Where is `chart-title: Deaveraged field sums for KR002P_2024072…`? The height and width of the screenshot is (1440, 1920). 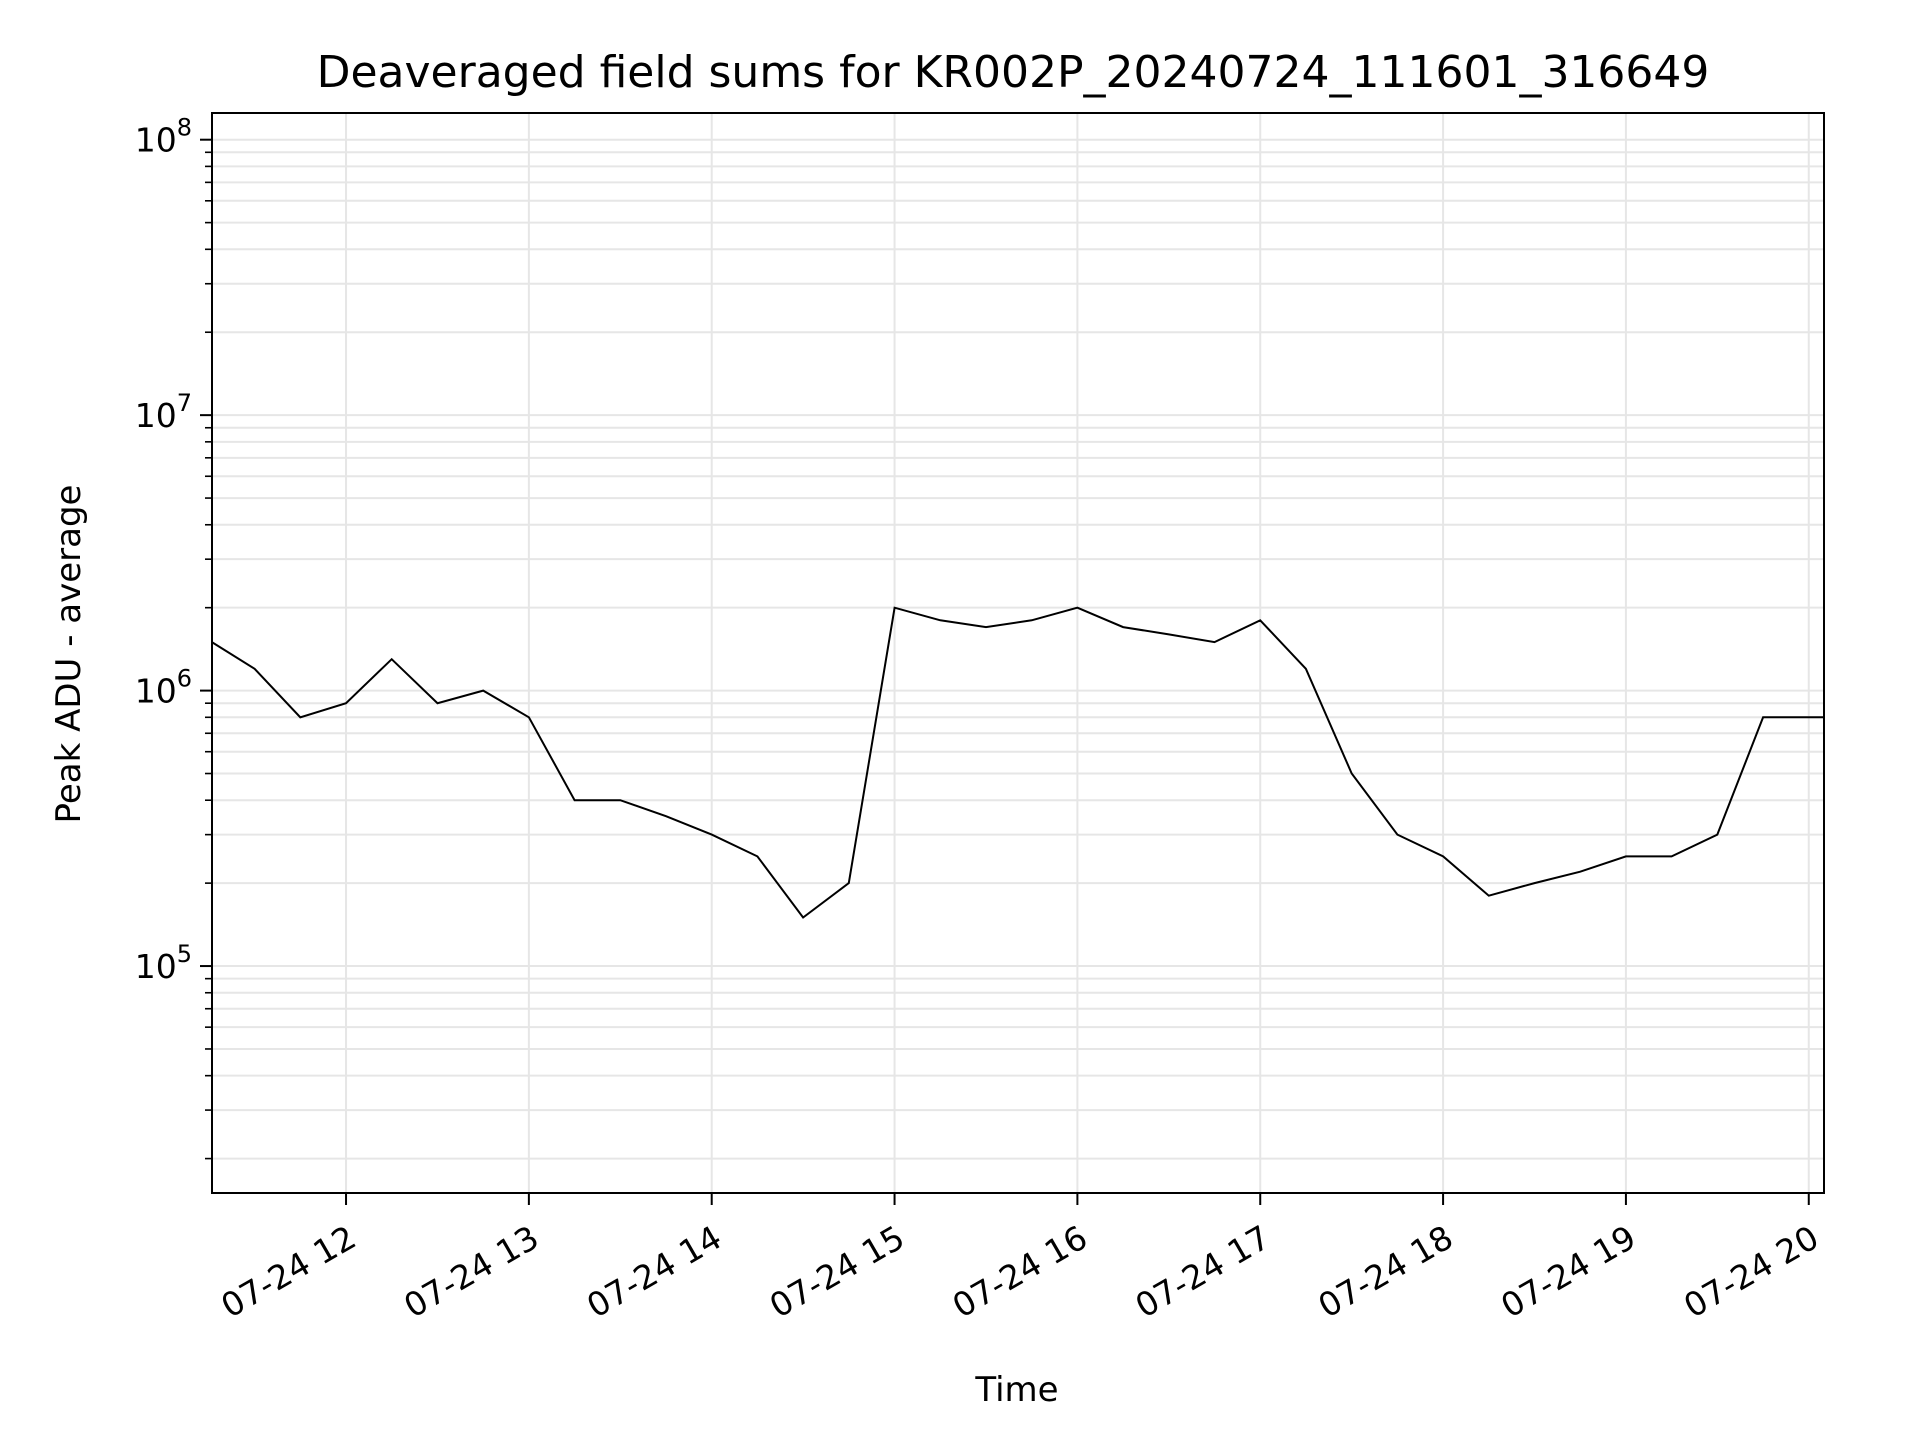 chart-title: Deaveraged field sums for KR002P_2024072… is located at coordinates (1013, 72).